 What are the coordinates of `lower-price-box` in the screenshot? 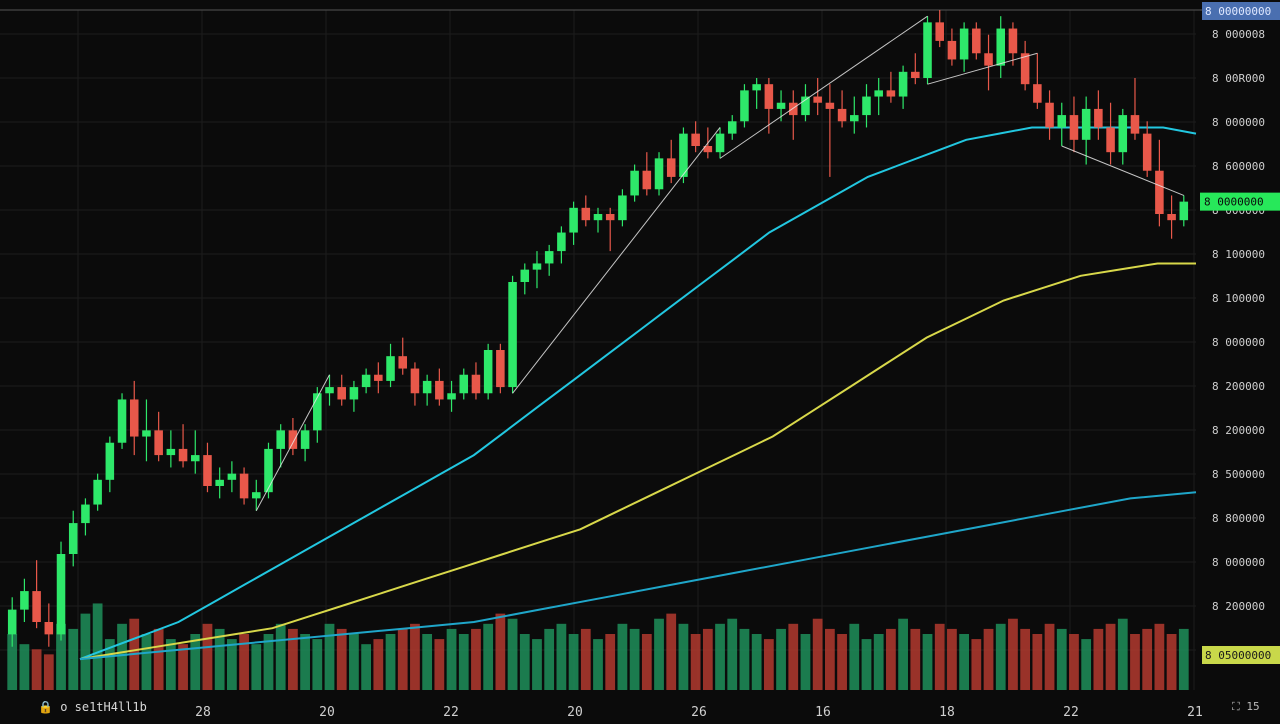 It's located at (1241, 655).